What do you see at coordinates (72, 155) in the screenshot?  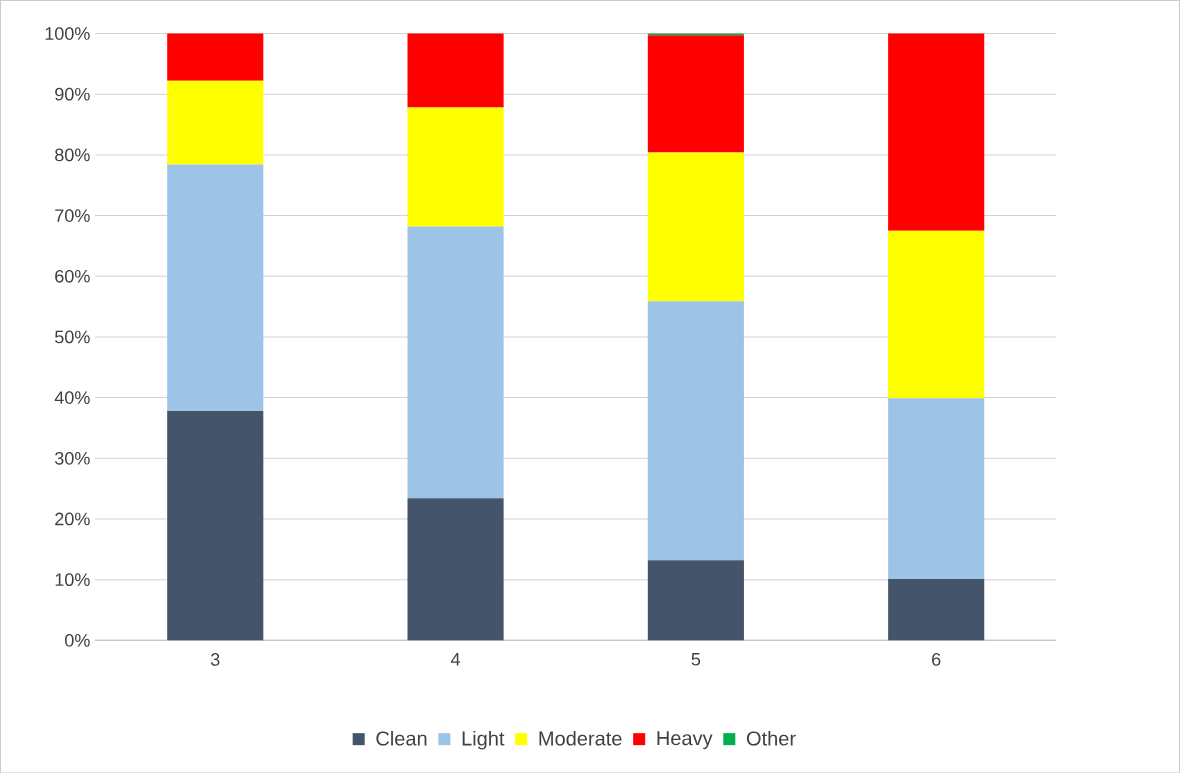 I see `y-tick-label: 80%` at bounding box center [72, 155].